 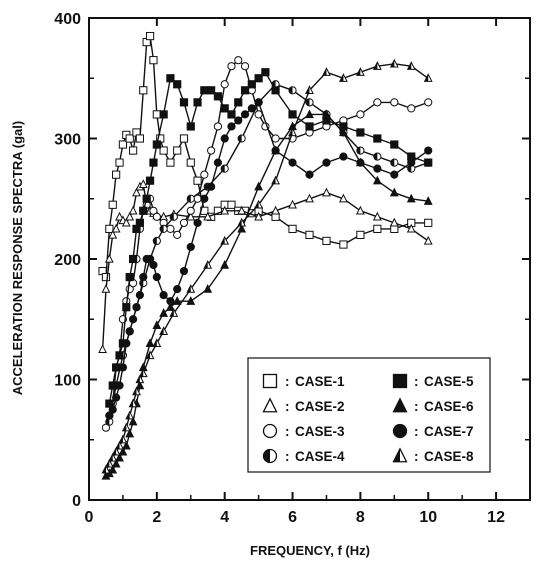 I want to click on legend-label: CASE-5, so click(x=449, y=381).